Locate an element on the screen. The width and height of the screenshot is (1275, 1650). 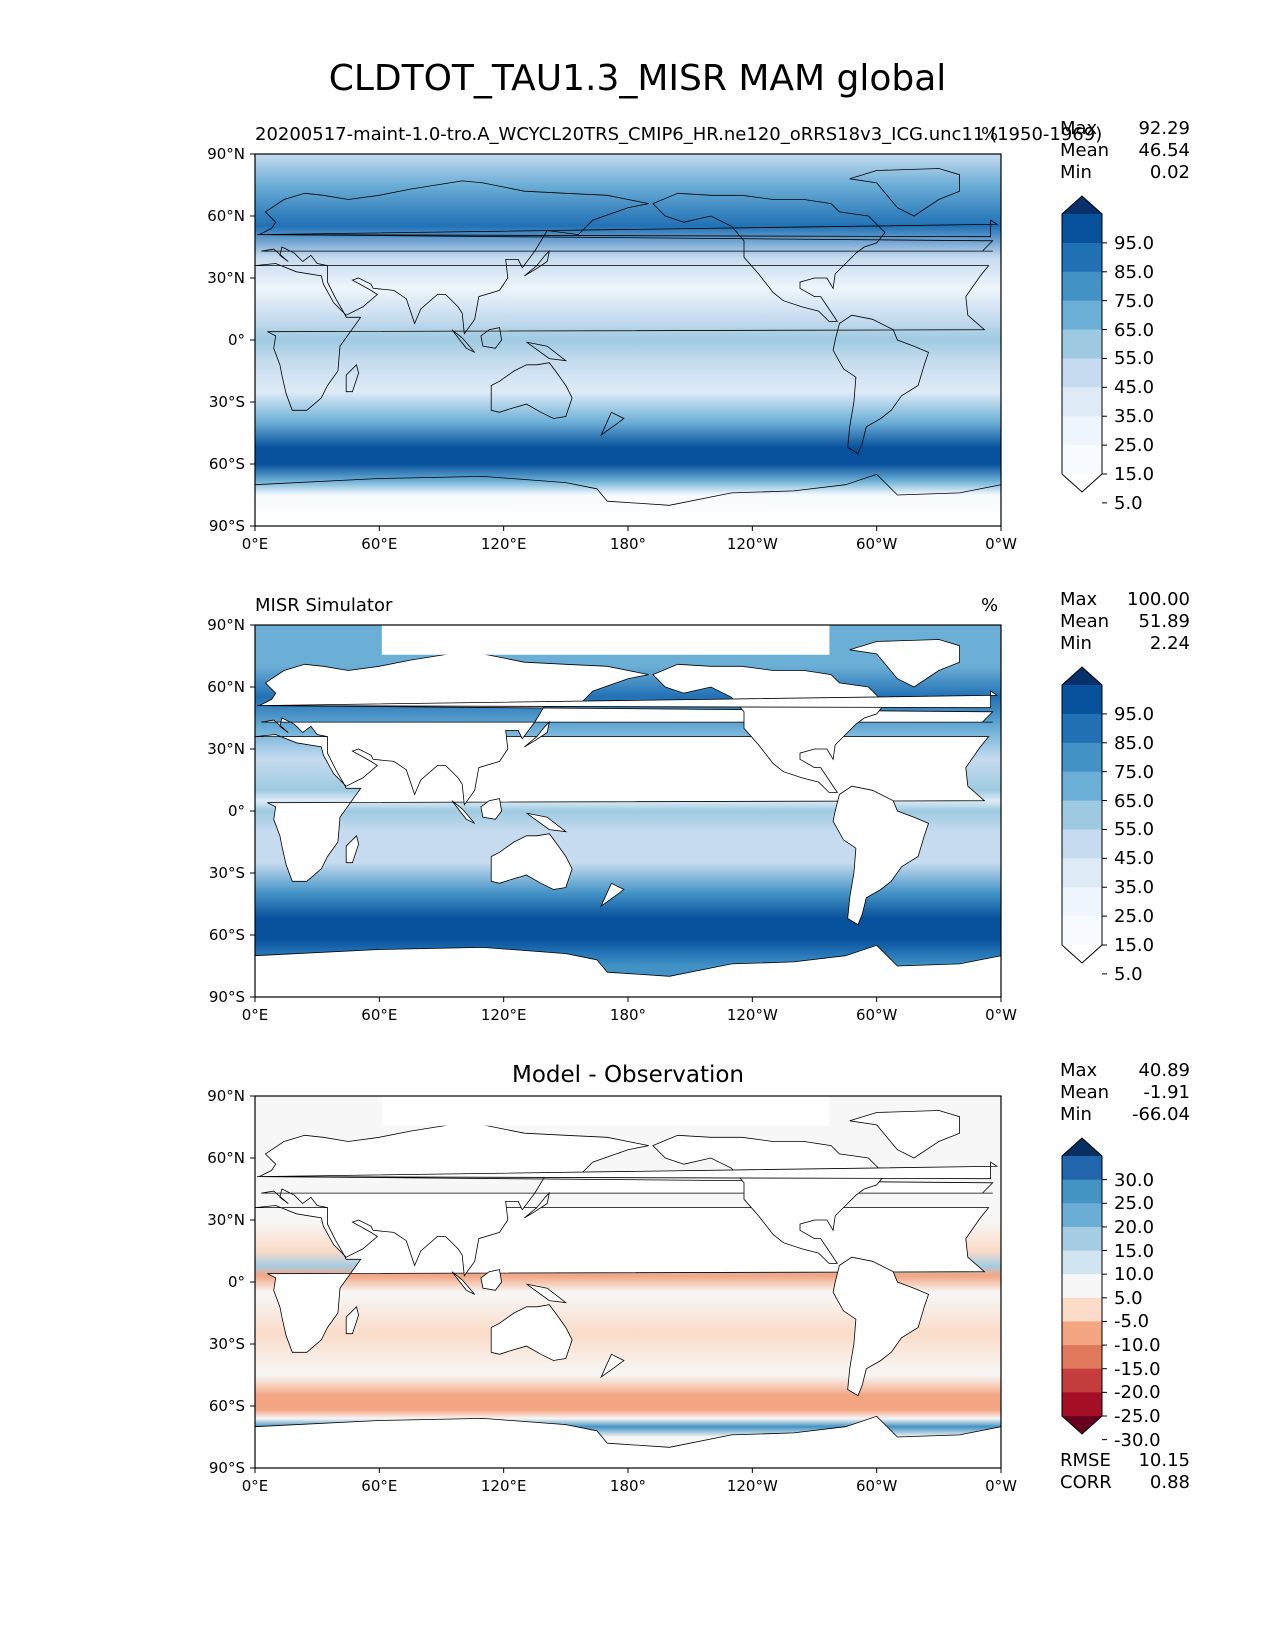
field-fill is located at coordinates (628, 340).